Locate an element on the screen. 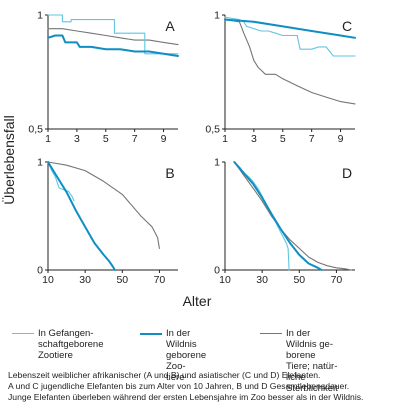 The width and height of the screenshot is (400, 408). legend-label-zoo-line: schaftgeborene is located at coordinates (71, 344).